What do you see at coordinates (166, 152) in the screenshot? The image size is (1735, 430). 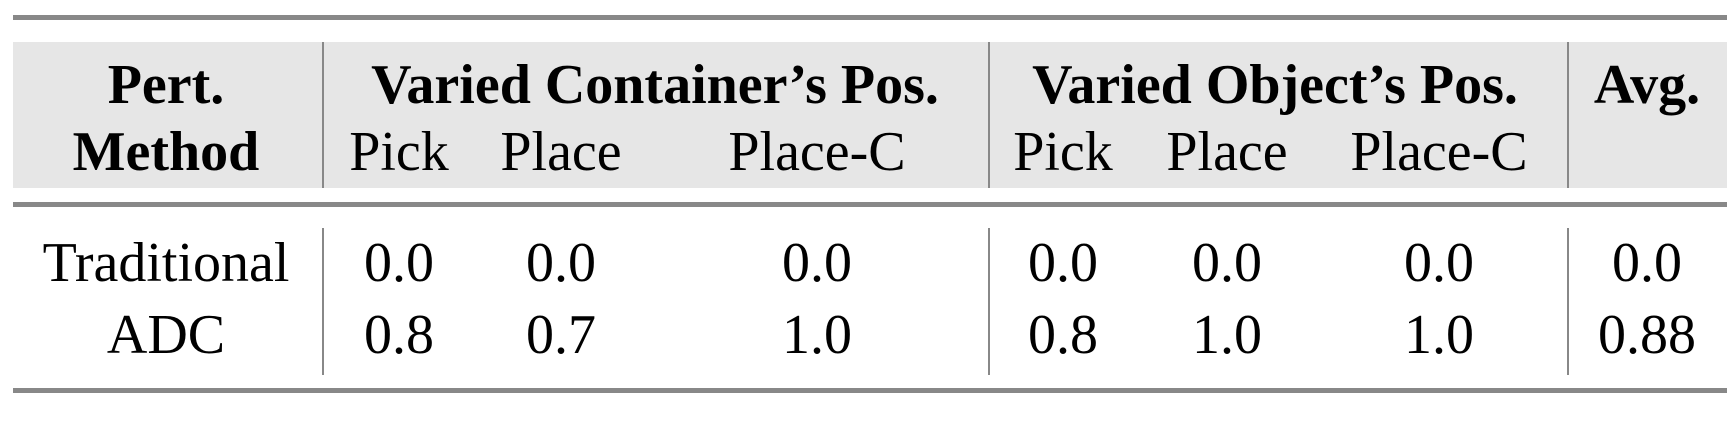 I see `header-method-line2: Method` at bounding box center [166, 152].